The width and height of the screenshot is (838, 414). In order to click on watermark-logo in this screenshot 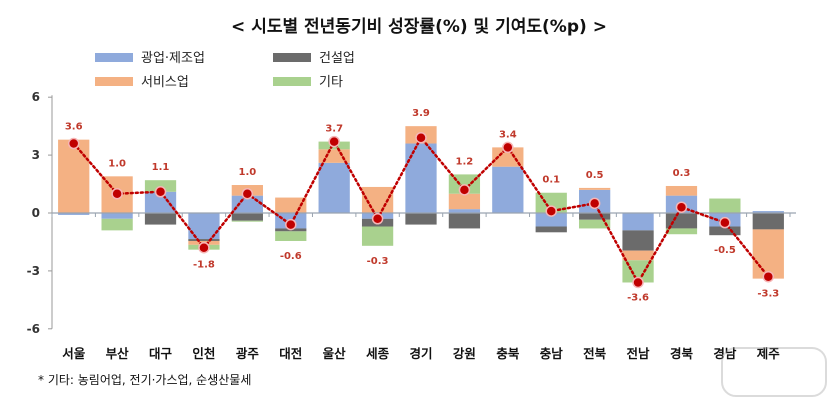, I will do `click(774, 372)`.